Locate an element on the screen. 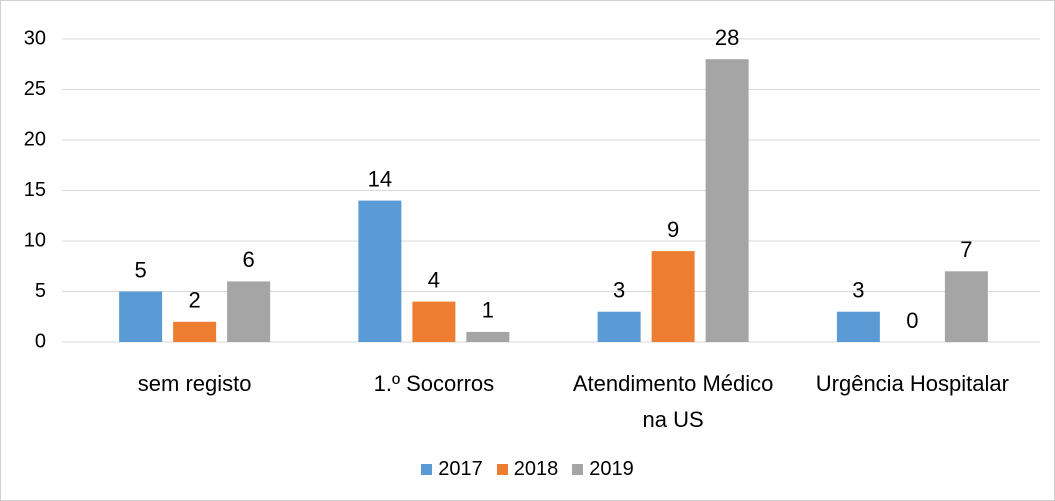 This screenshot has width=1055, height=501. data-label: 0 is located at coordinates (912, 320).